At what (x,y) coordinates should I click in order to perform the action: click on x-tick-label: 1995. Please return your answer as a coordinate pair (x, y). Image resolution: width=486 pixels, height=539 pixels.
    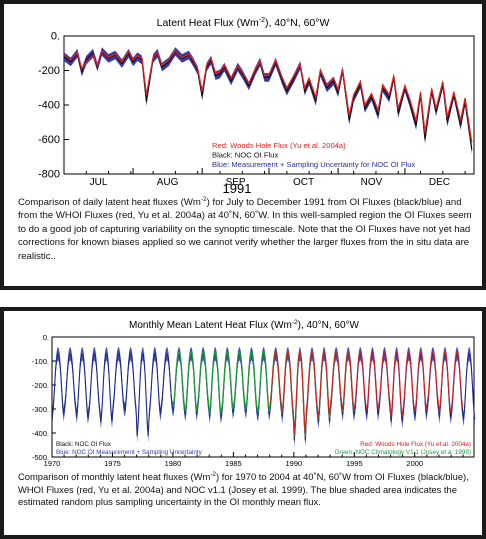
    Looking at the image, I should click on (354, 463).